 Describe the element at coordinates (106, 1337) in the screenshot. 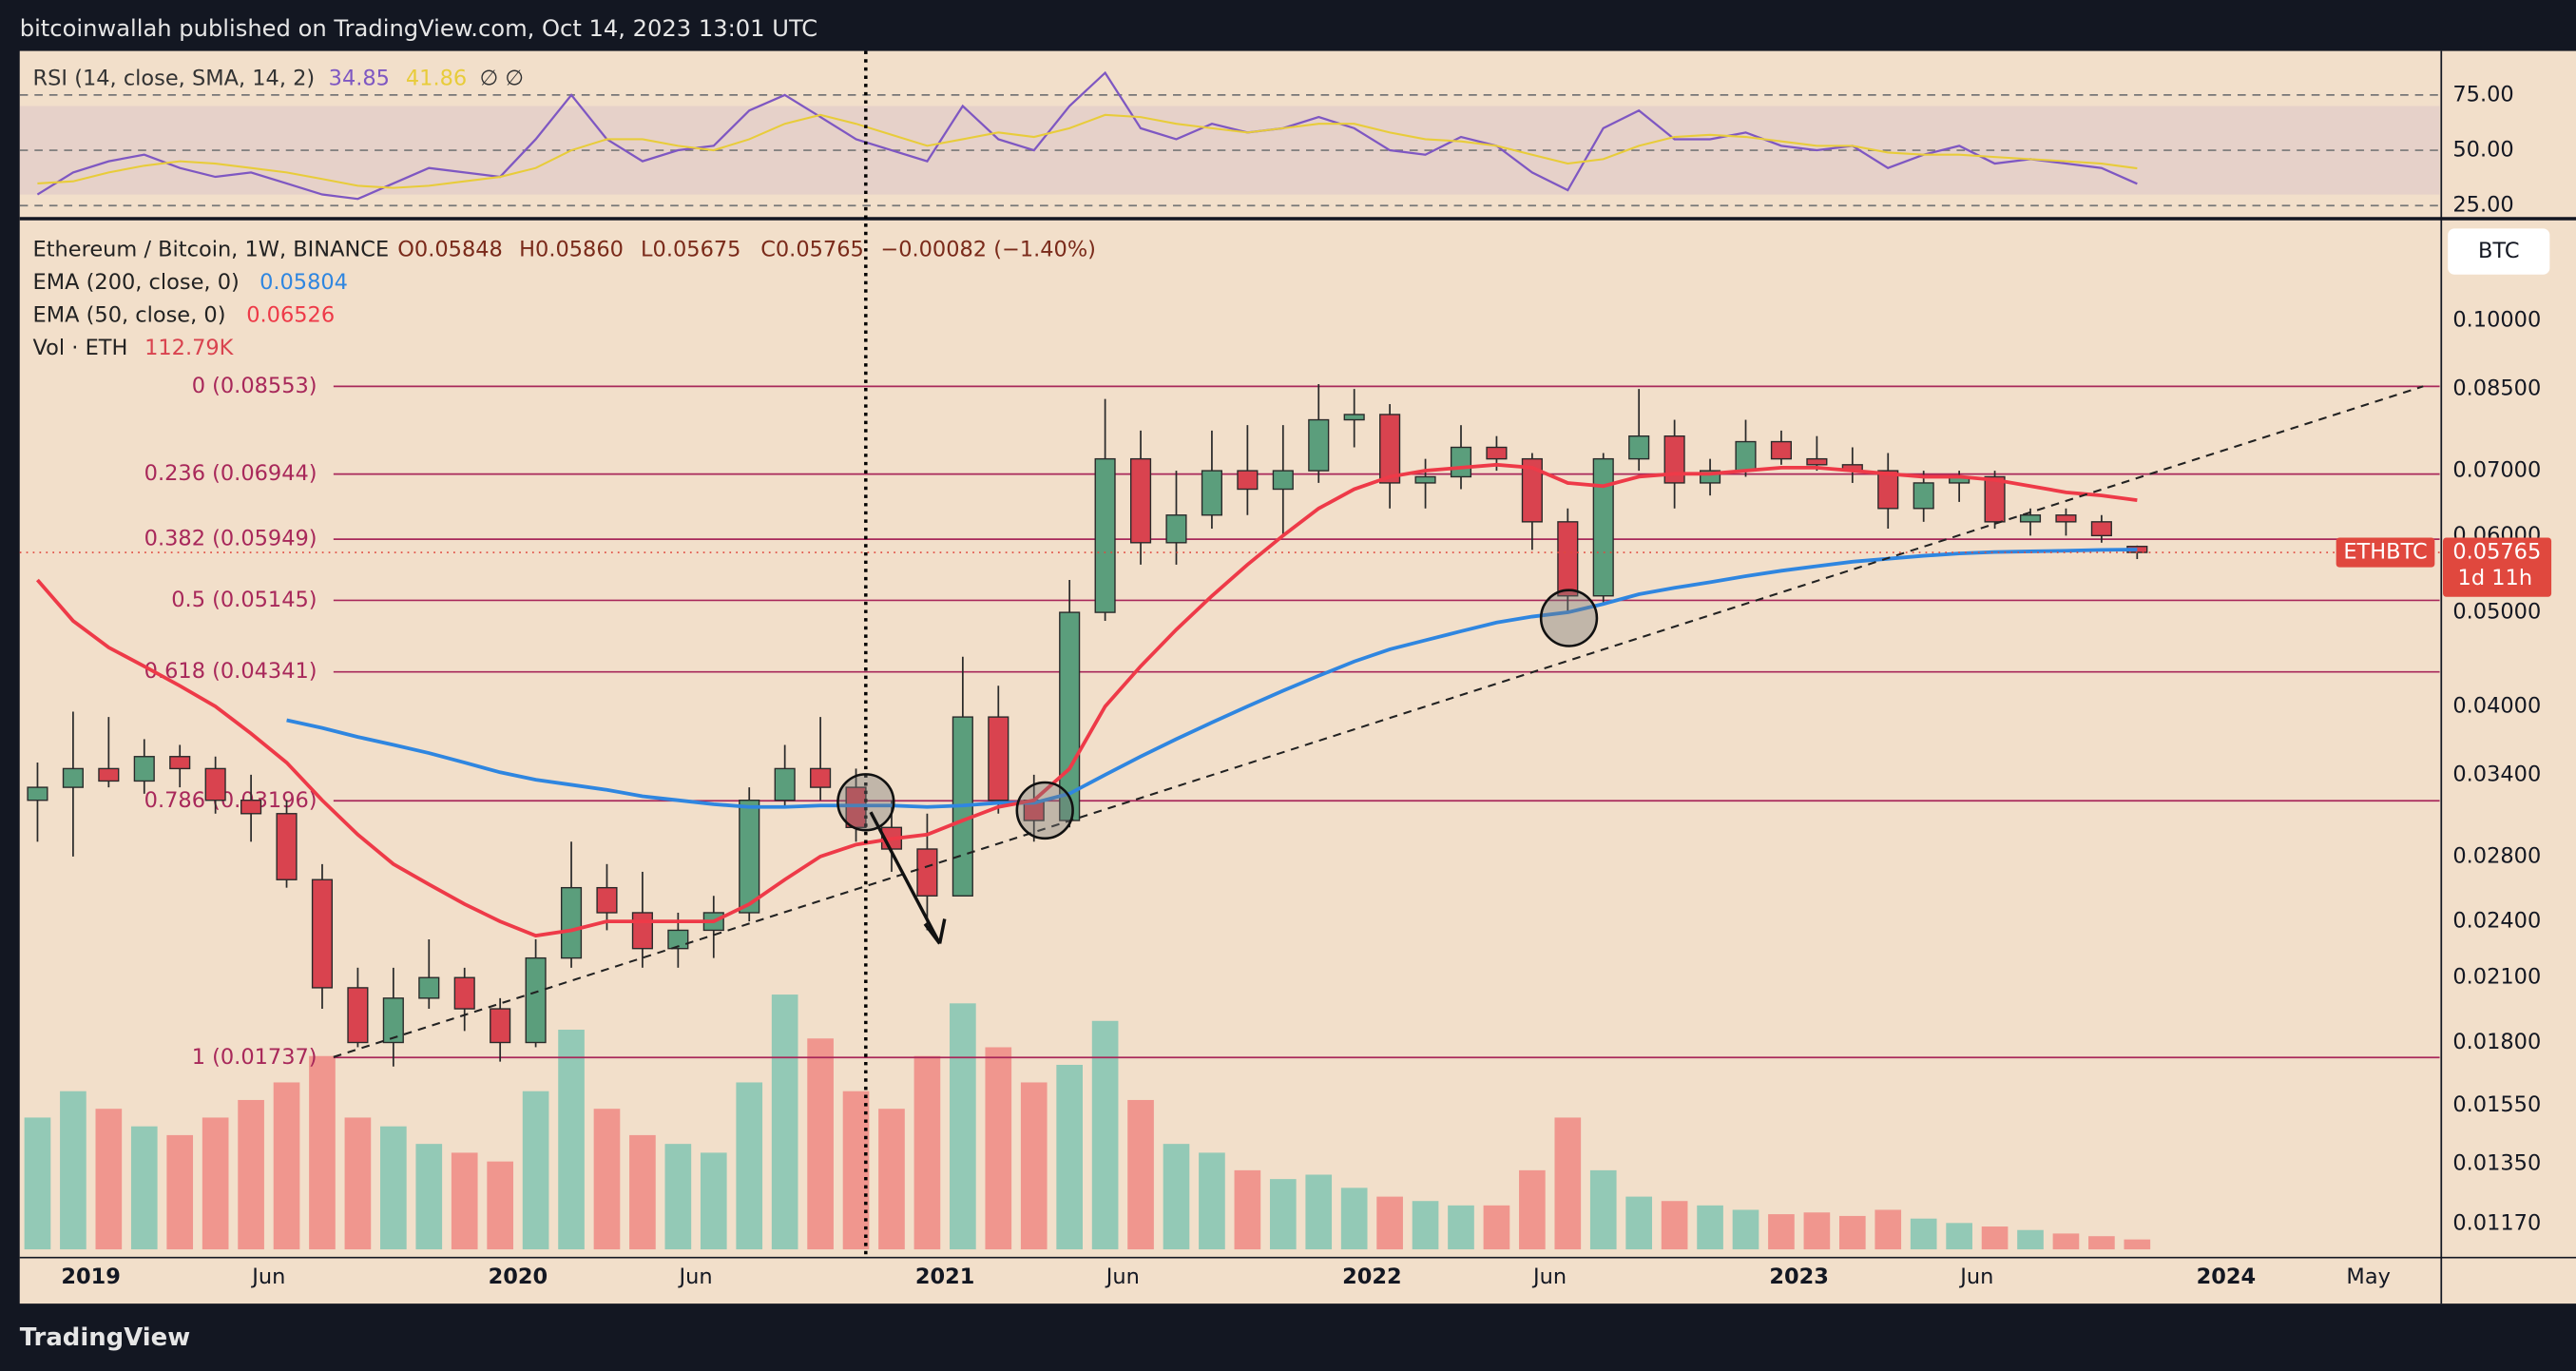

I see `brand: TradingView` at that location.